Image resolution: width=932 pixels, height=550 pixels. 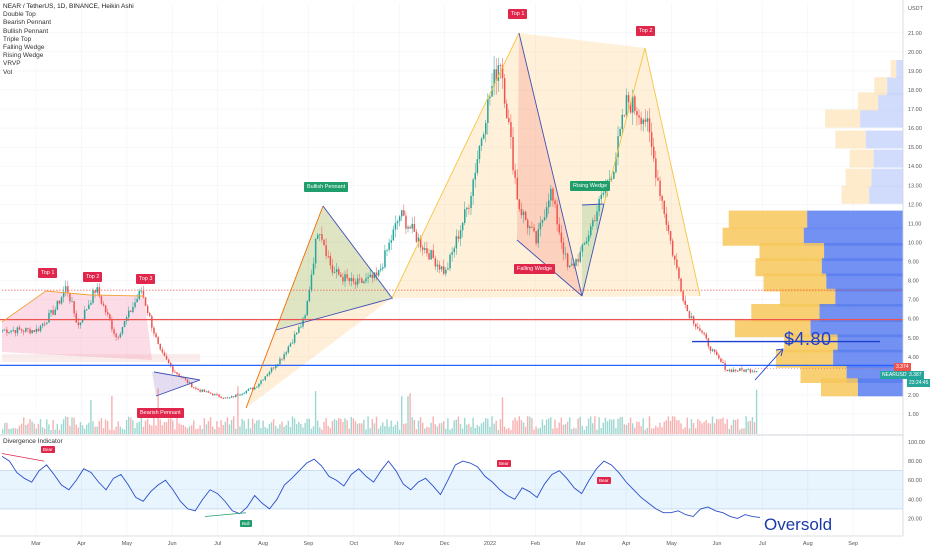 What do you see at coordinates (915, 462) in the screenshot?
I see `osc-tick-label: 80.00` at bounding box center [915, 462].